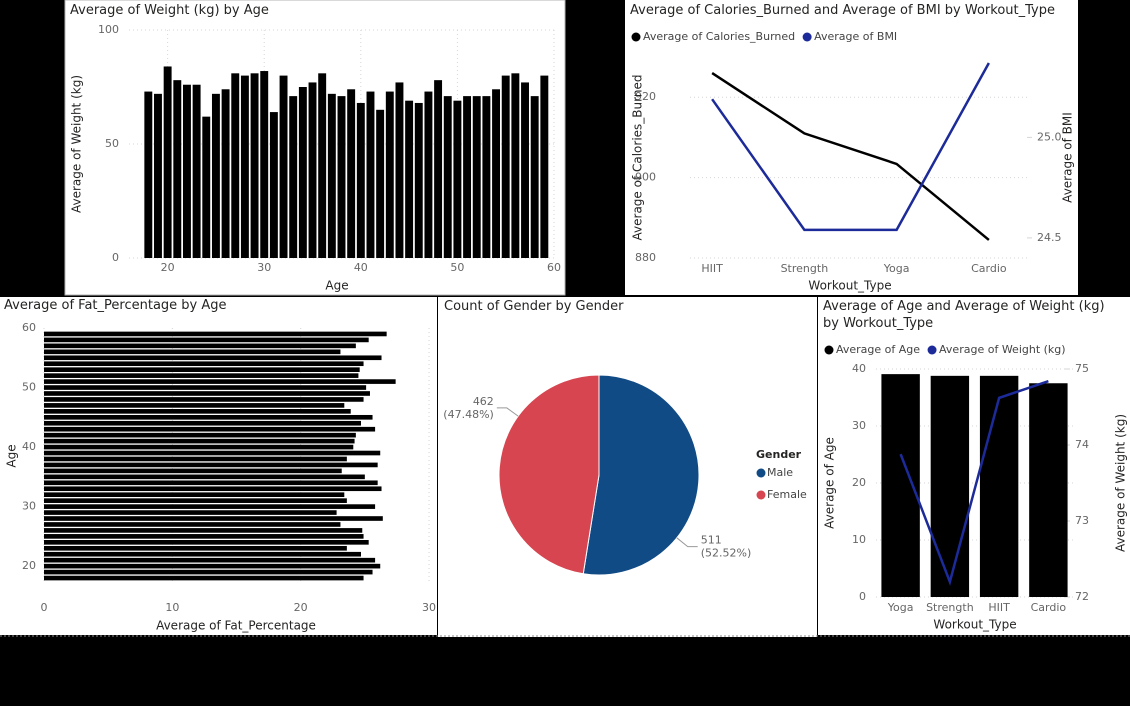 This screenshot has height=706, width=1130. What do you see at coordinates (1049, 237) in the screenshot?
I see `y2-tick-label: 24.5` at bounding box center [1049, 237].